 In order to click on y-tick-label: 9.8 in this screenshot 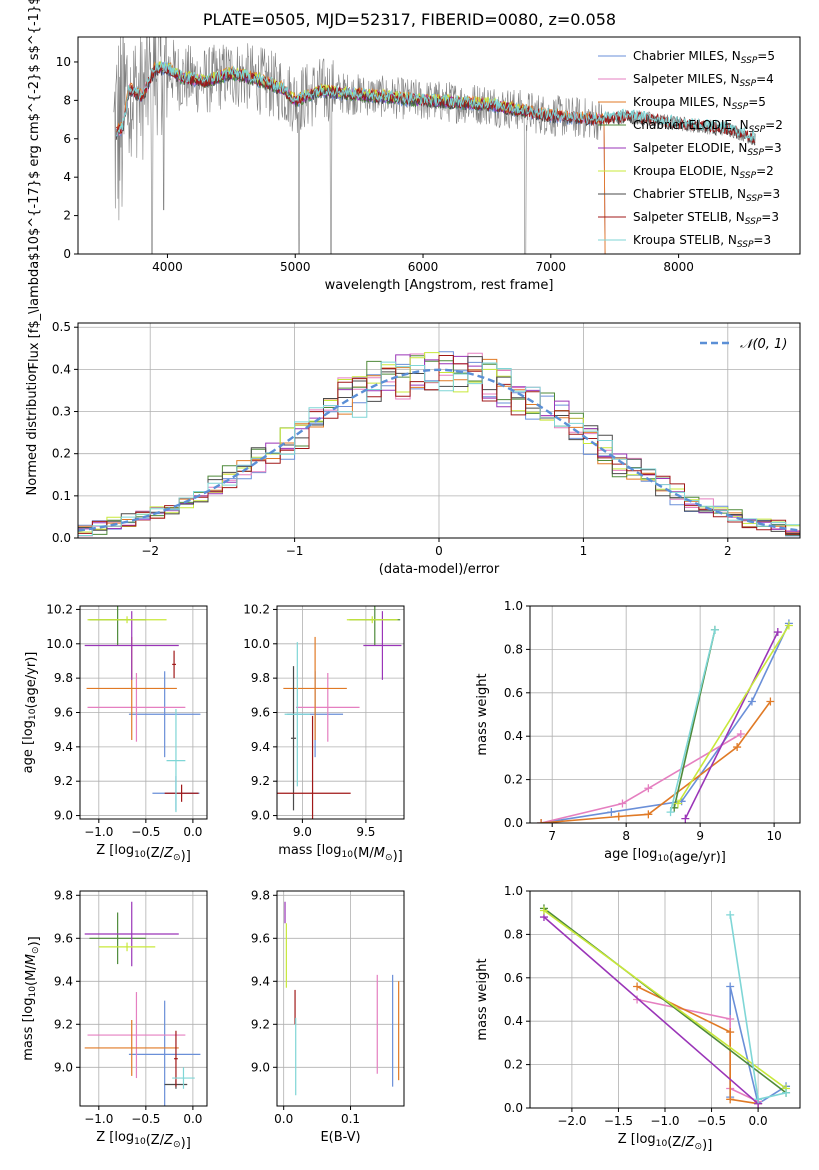, I will do `click(260, 895)`.